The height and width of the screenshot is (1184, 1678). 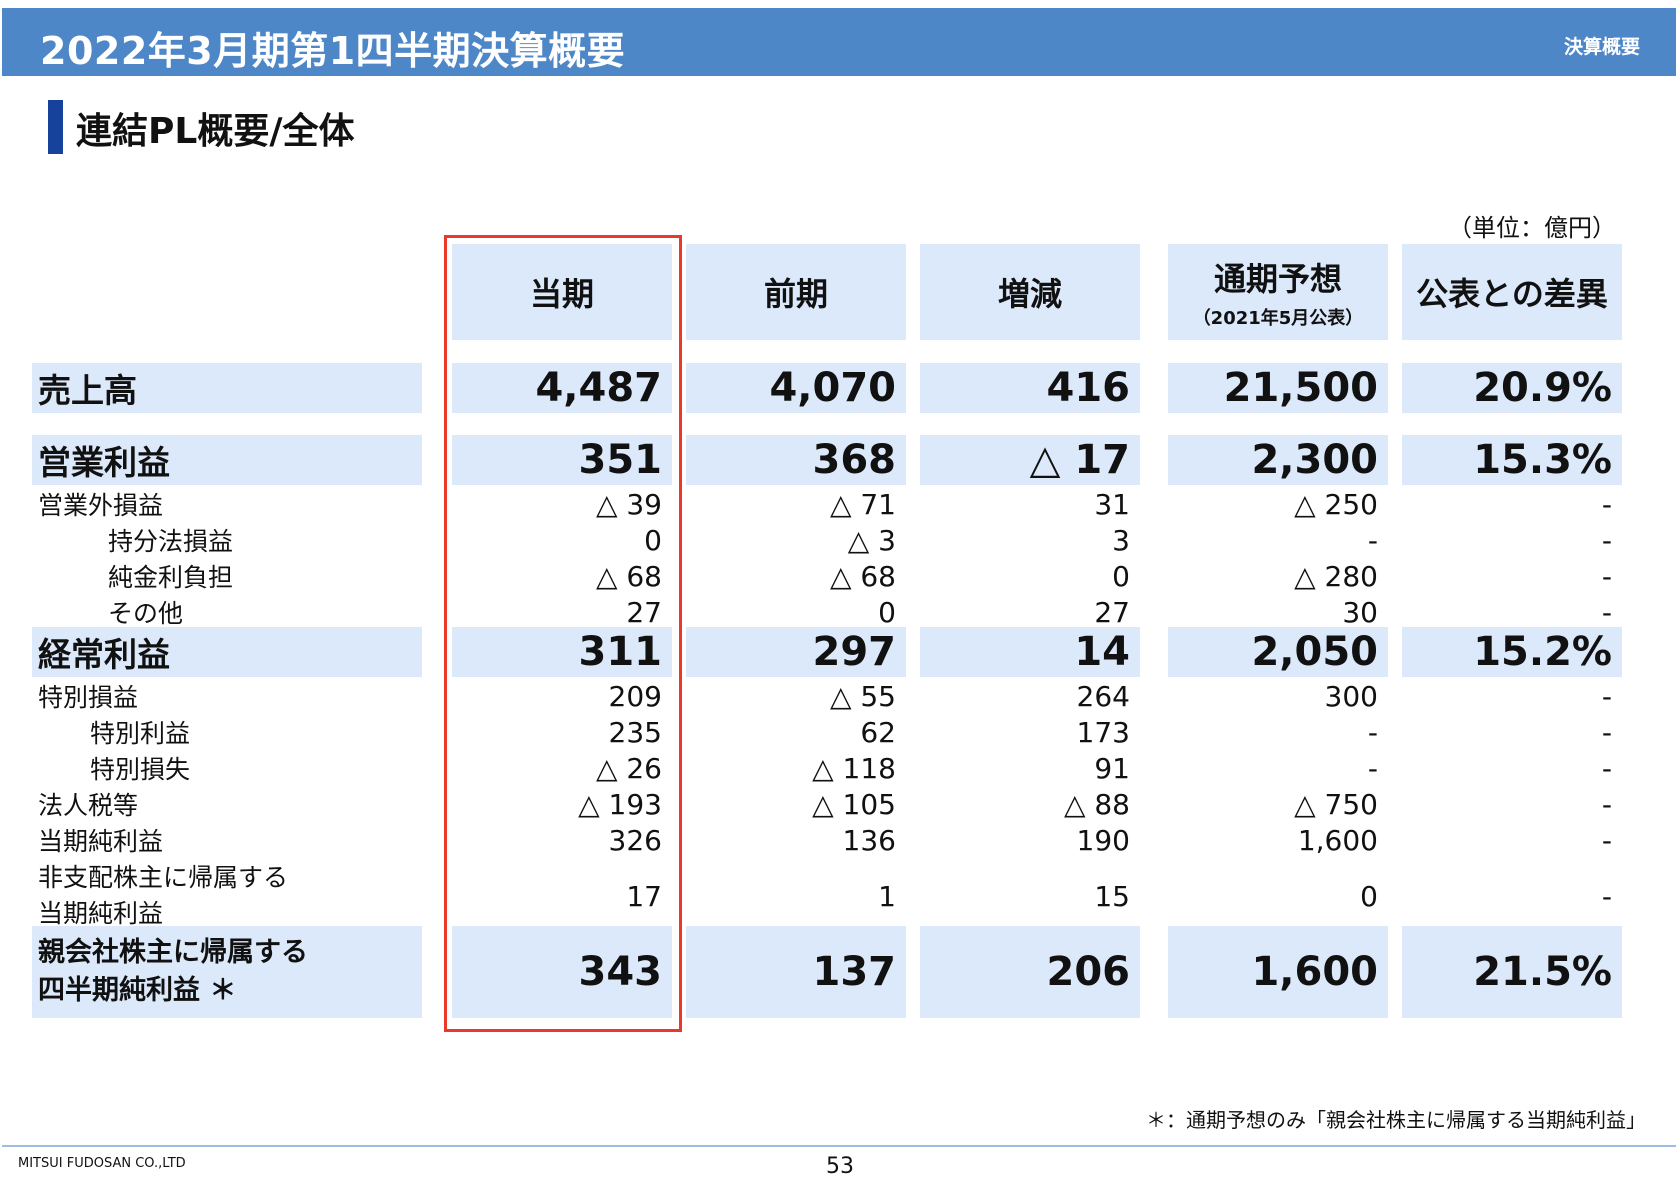 I want to click on table-cell: 351, so click(x=562, y=460).